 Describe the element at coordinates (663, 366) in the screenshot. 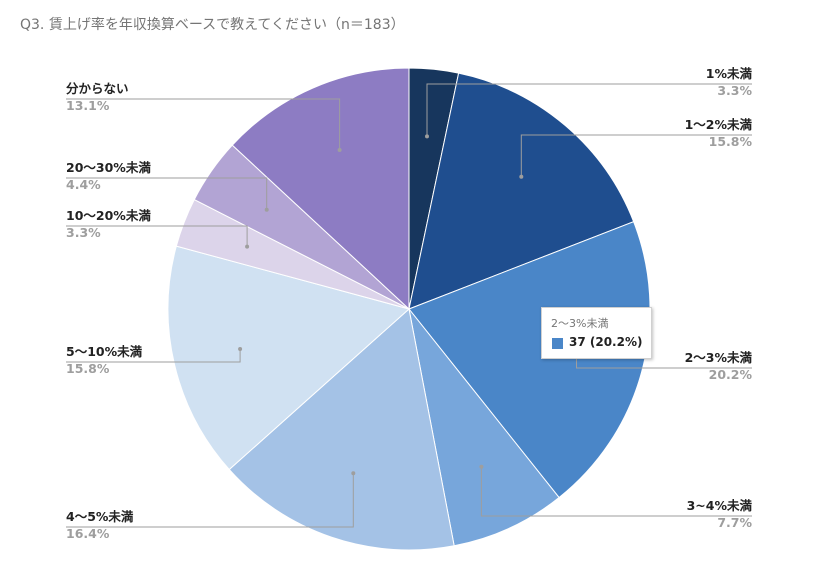

I see `slice-label-3: 2～3%未満 20.2%` at that location.